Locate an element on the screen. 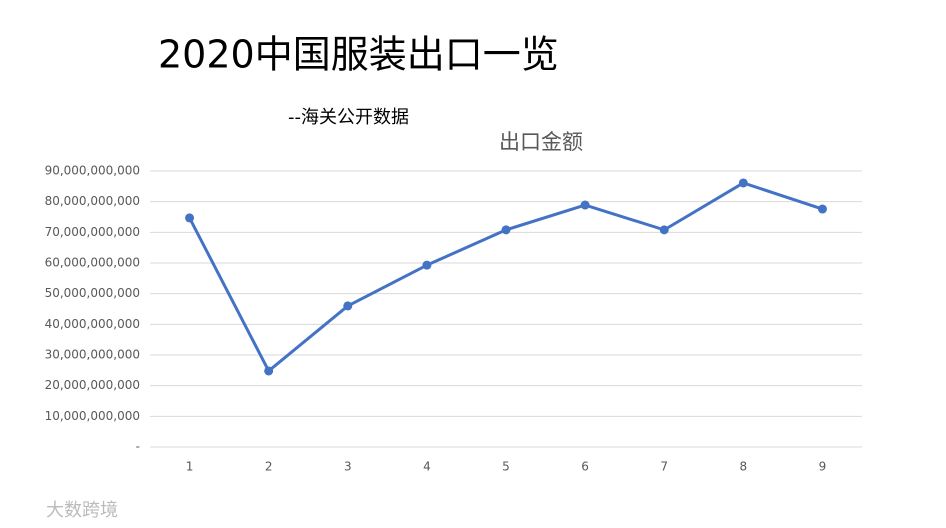 This screenshot has height=528, width=946. subtitle: --海关公开数据 is located at coordinates (348, 117).